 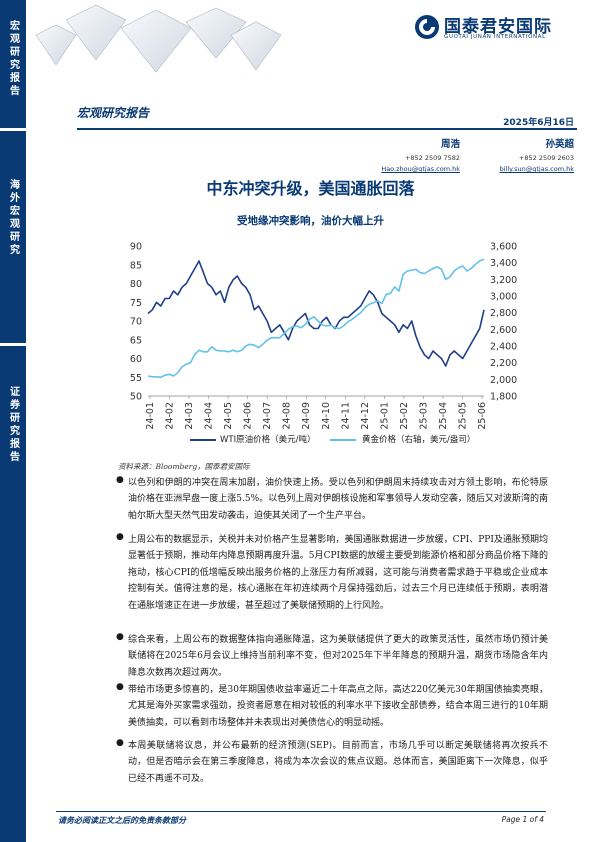 I want to click on y-left-tick-label: 65, so click(x=136, y=340).